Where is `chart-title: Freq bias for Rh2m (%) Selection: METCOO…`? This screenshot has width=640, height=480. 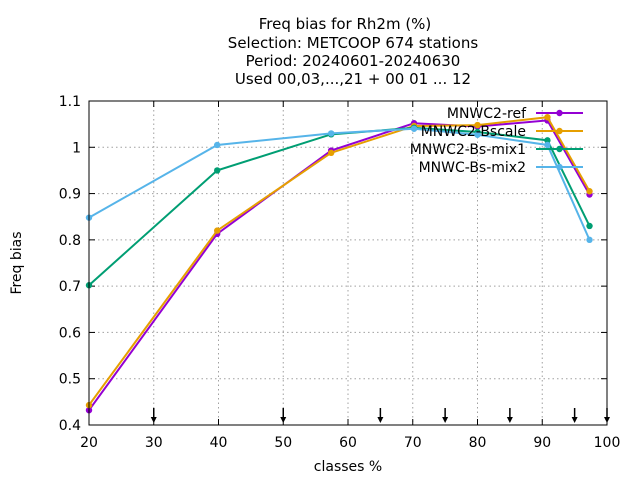
chart-title: Freq bias for Rh2m (%) Selection: METCOO… is located at coordinates (353, 51).